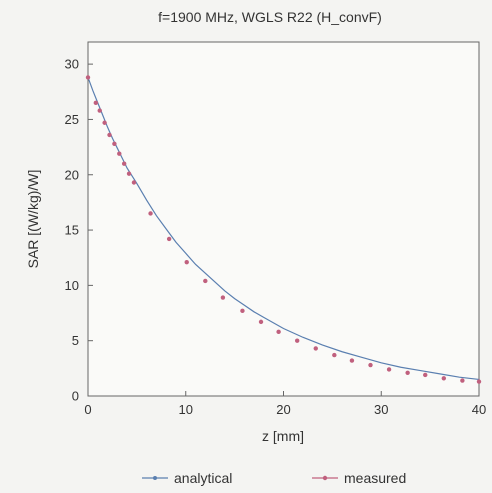 Image resolution: width=492 pixels, height=493 pixels. I want to click on legend-item-analytical: analytical, so click(187, 478).